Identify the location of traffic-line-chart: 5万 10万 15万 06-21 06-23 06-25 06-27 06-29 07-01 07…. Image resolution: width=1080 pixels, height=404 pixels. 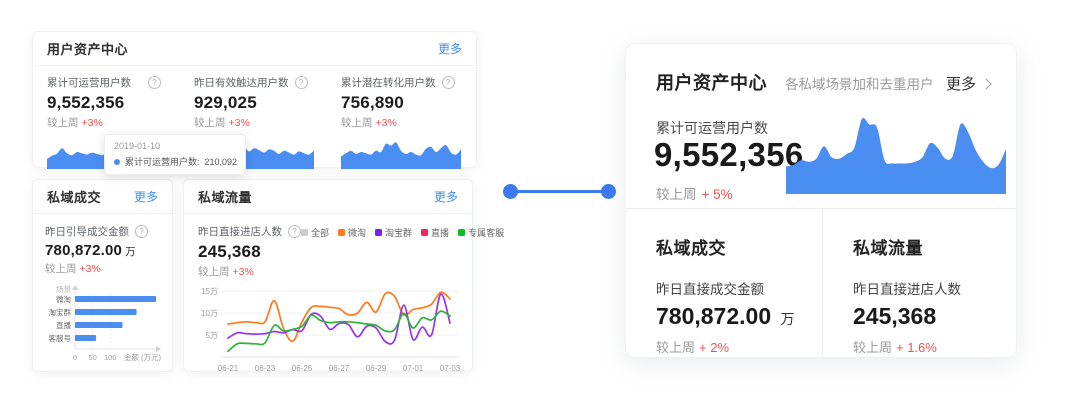
(329, 332).